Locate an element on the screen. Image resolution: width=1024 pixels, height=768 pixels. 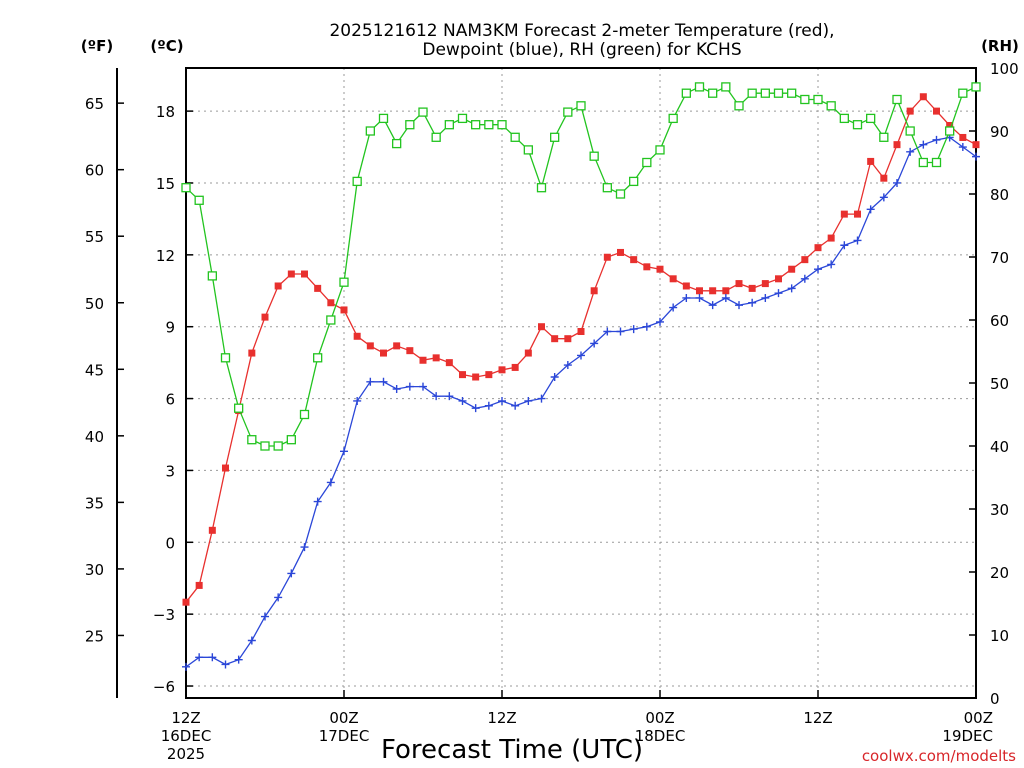
x-tick-year-label: 2025 is located at coordinates (186, 754).